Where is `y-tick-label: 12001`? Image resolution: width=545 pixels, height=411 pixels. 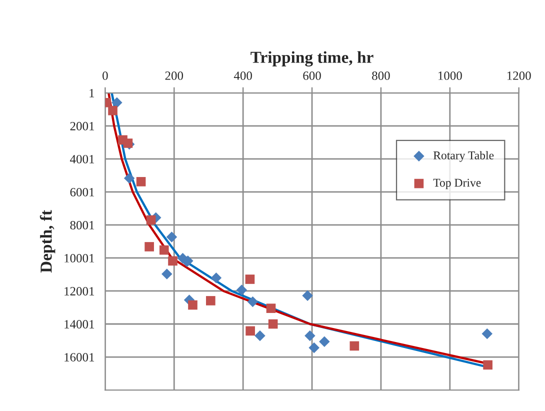 y-tick-label: 12001 is located at coordinates (79, 291).